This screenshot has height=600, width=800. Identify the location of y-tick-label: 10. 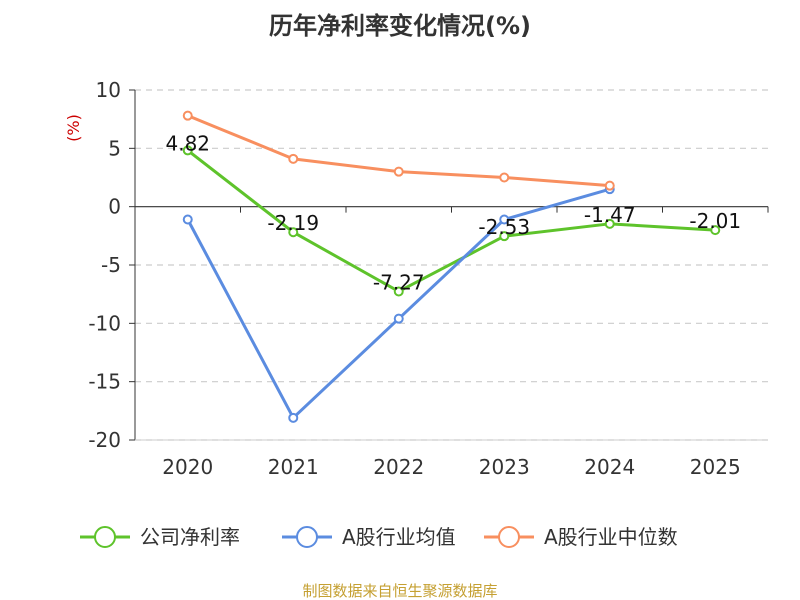
(108, 90).